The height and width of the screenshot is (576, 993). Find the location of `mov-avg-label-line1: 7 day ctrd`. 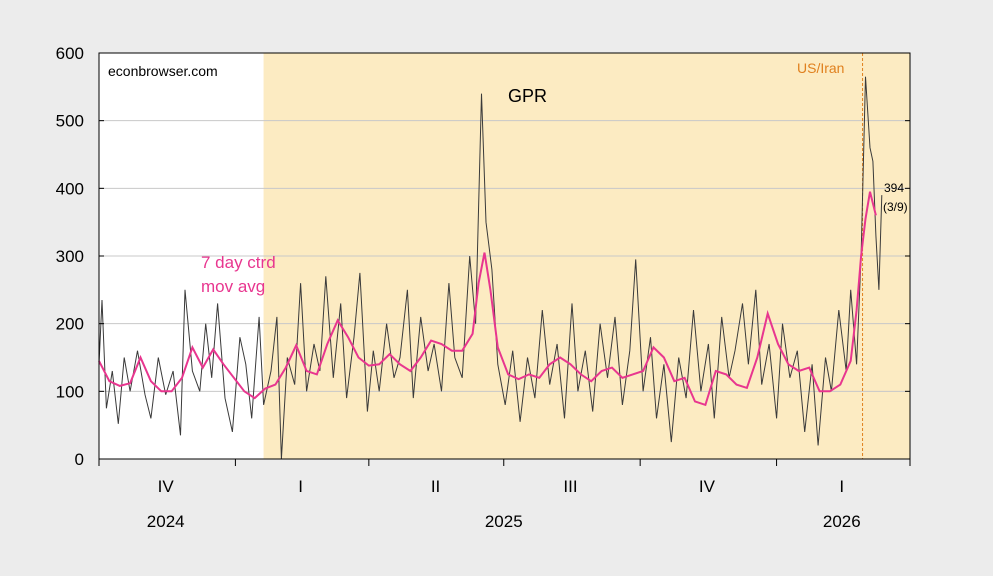

mov-avg-label-line1: 7 day ctrd is located at coordinates (238, 262).